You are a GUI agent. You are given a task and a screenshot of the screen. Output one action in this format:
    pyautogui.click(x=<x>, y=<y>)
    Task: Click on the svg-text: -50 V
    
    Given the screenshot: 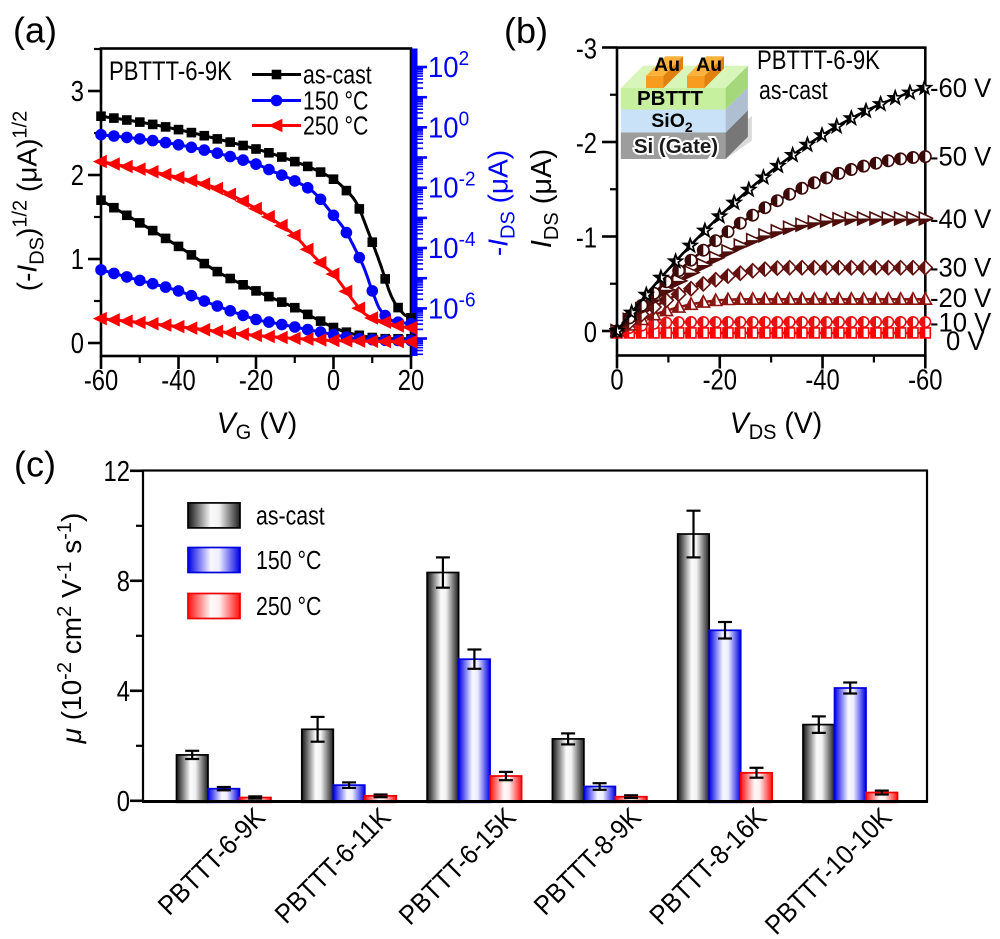 What is the action you would take?
    pyautogui.click(x=961, y=156)
    